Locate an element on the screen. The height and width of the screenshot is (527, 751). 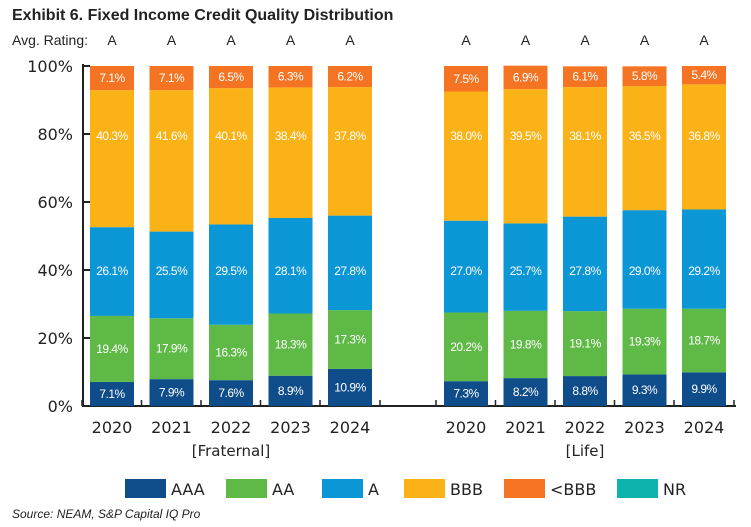
data-label: 9.9% is located at coordinates (704, 389).